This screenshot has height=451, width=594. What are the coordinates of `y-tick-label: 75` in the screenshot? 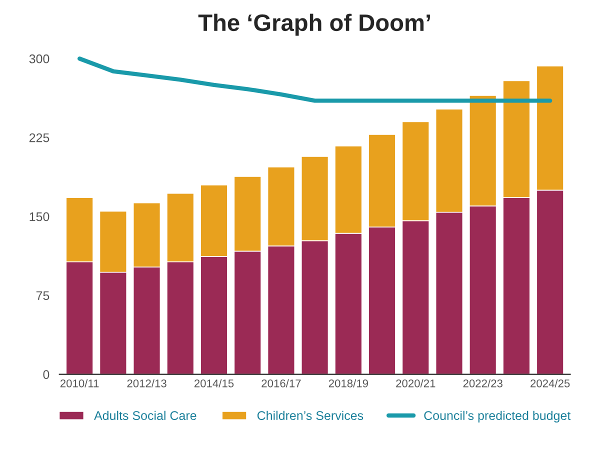 It's located at (43, 295).